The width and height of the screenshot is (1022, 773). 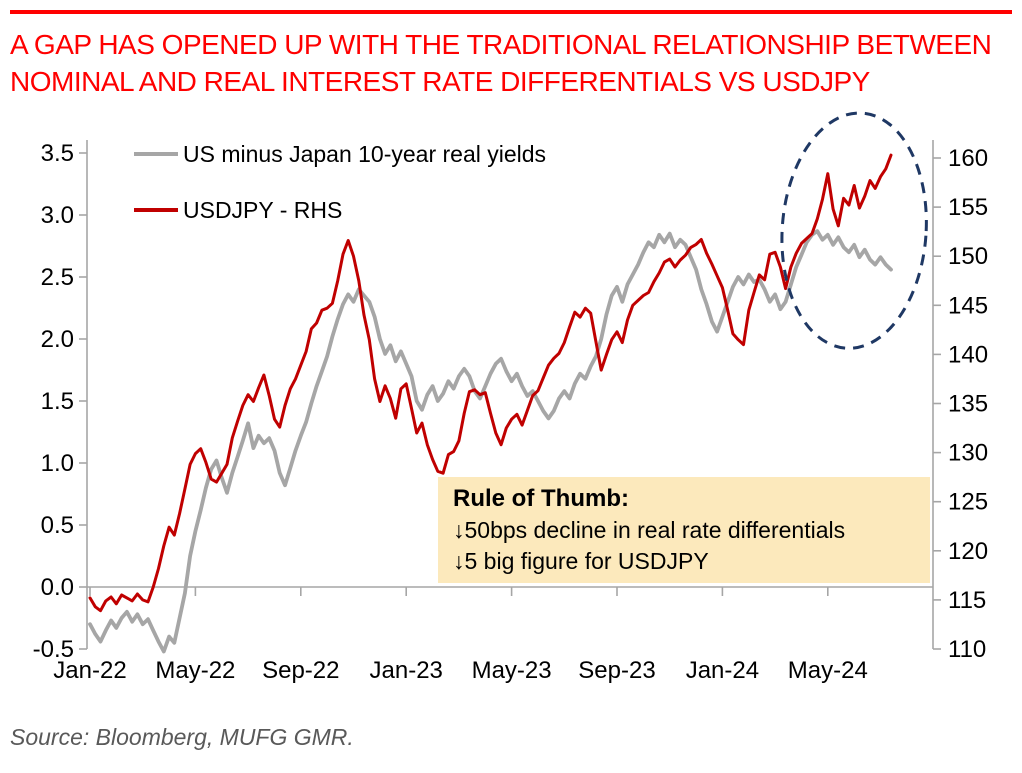 I want to click on red-line-swatch, so click(x=156, y=210).